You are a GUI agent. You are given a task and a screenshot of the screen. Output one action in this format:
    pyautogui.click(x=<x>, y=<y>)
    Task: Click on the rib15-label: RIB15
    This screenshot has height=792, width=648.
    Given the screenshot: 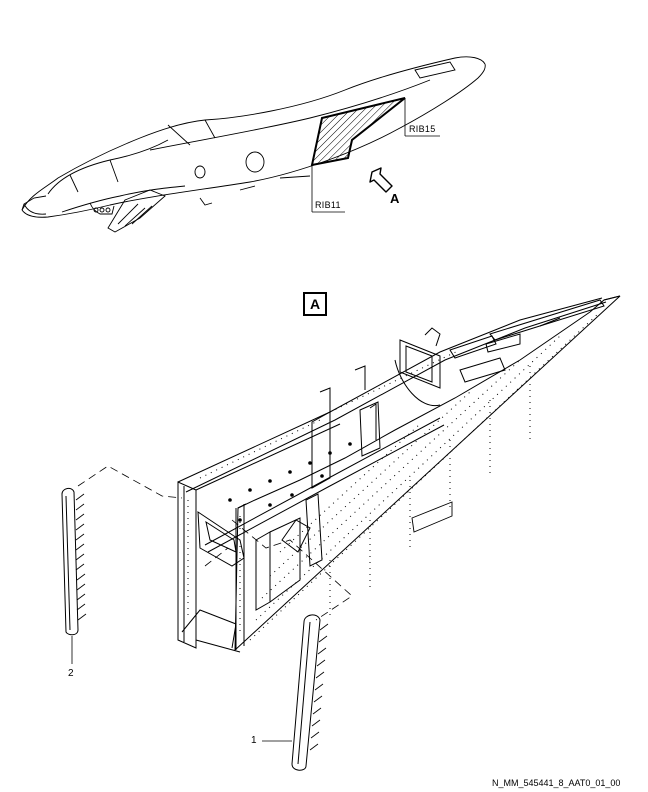 What is the action you would take?
    pyautogui.click(x=422, y=129)
    